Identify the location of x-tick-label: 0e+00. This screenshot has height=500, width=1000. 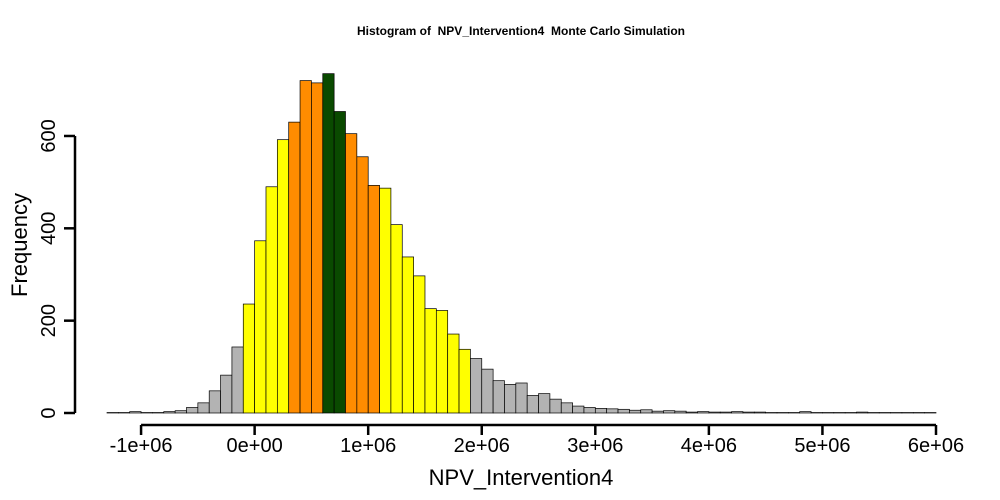
(255, 446).